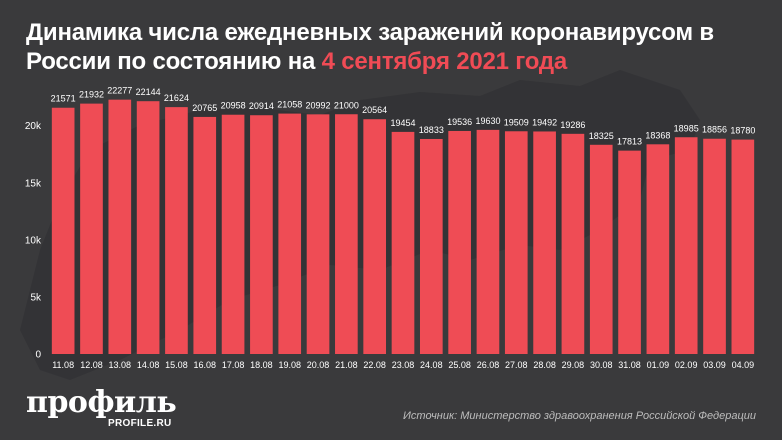  I want to click on bar-01.09, so click(658, 249).